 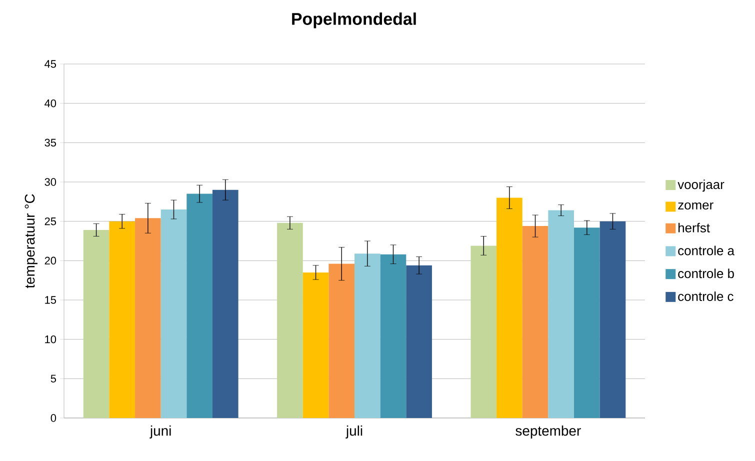 I want to click on x-tick-label: juli, so click(x=354, y=432).